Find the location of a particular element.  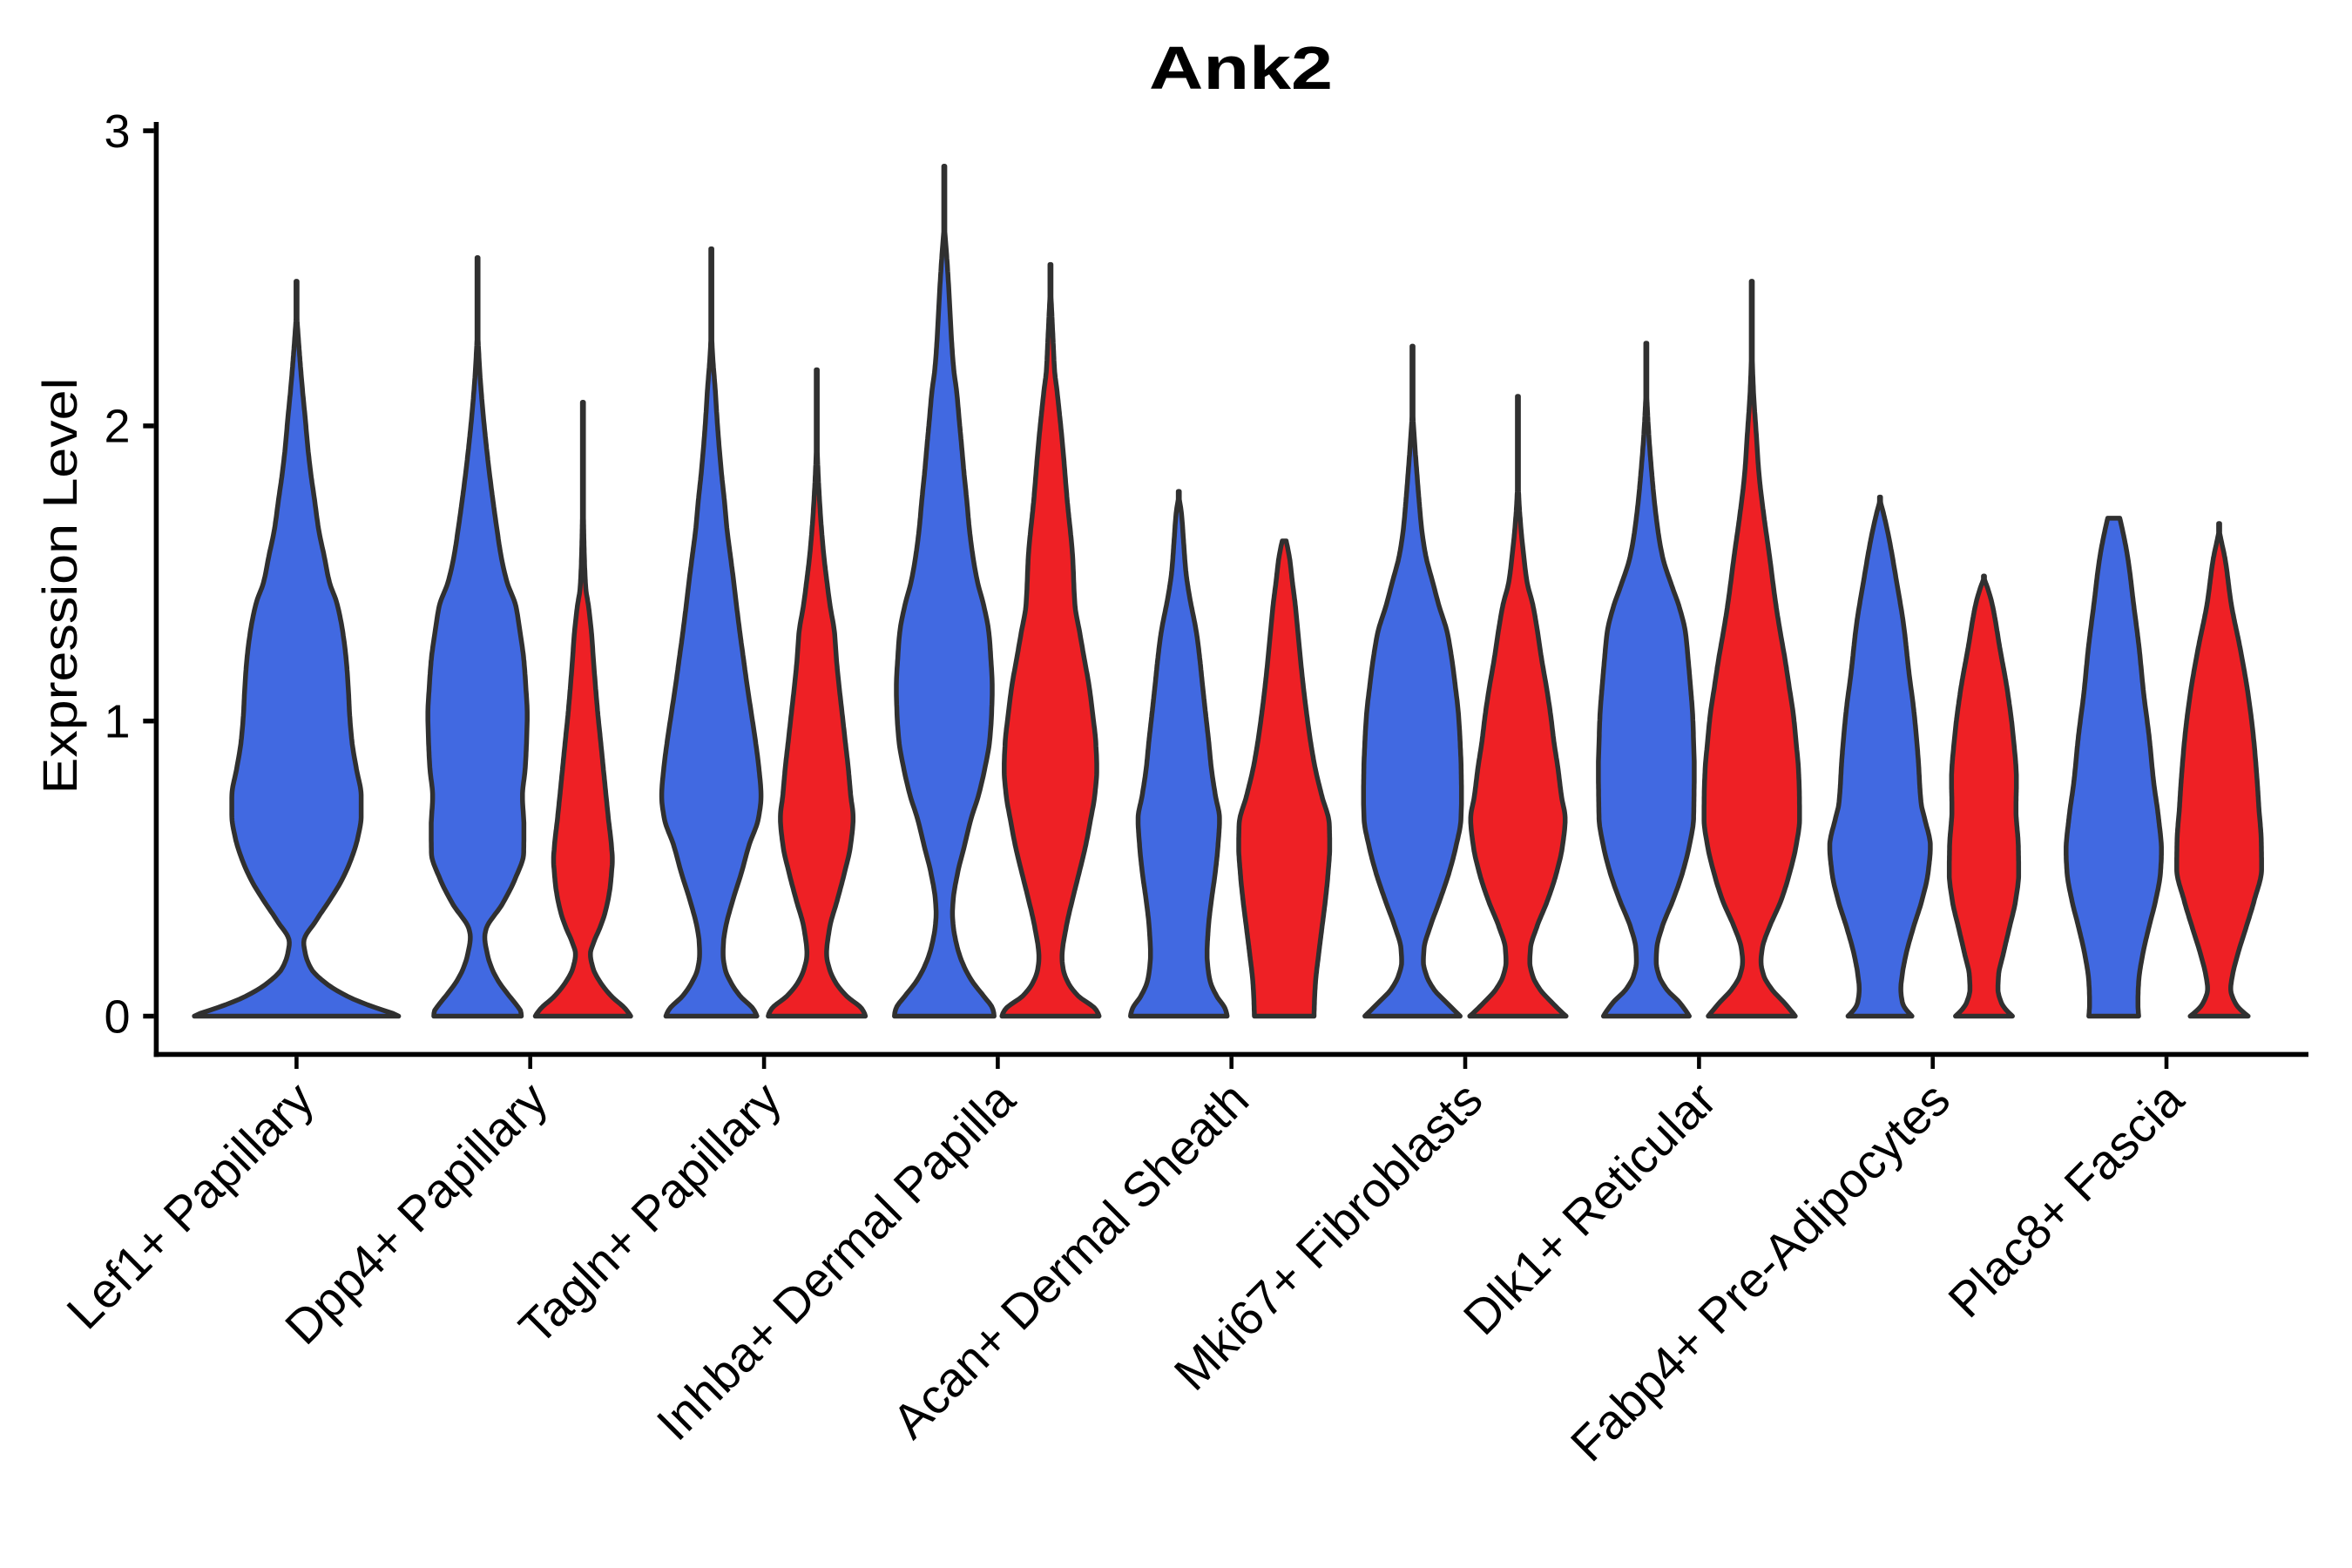

svg-text: 0 is located at coordinates (117, 1016).